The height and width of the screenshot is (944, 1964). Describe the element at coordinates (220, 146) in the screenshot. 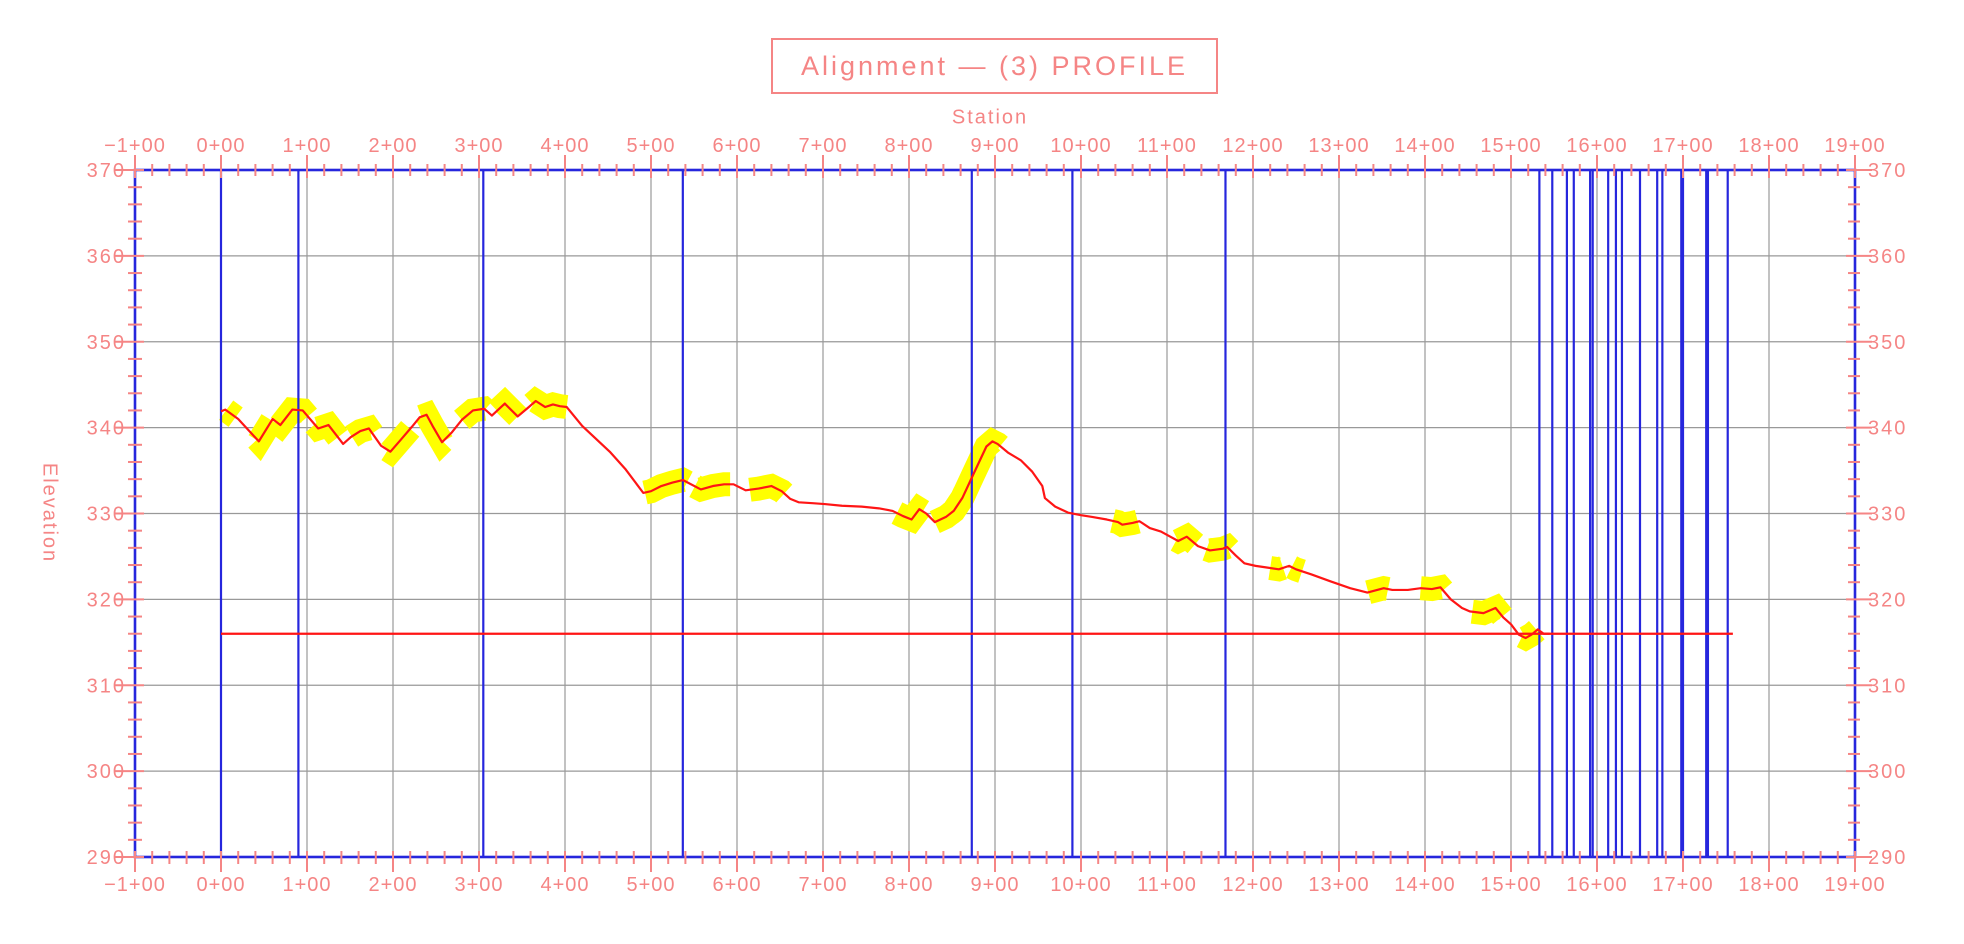

I see `station-label-top: 0+00` at that location.